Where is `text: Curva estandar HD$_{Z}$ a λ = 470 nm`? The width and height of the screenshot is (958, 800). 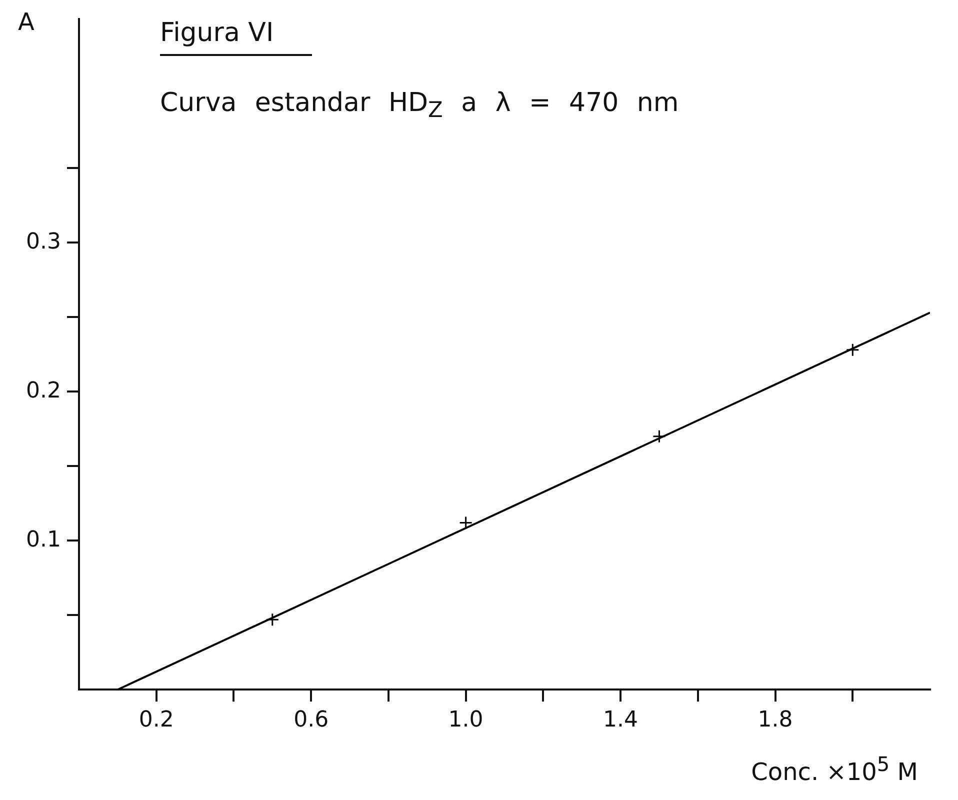
text: Curva estandar HD$_{Z}$ a λ = 470 nm is located at coordinates (419, 106).